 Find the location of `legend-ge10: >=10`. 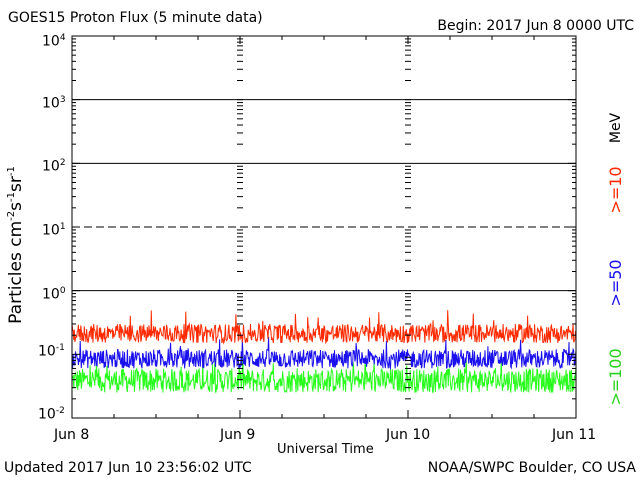

legend-ge10: >=10 is located at coordinates (615, 190).